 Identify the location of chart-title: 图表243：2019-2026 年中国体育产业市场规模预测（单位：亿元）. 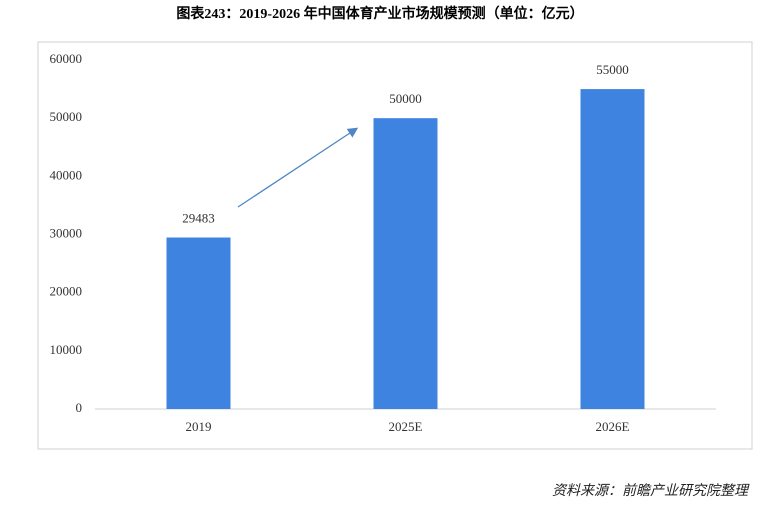
(379, 13).